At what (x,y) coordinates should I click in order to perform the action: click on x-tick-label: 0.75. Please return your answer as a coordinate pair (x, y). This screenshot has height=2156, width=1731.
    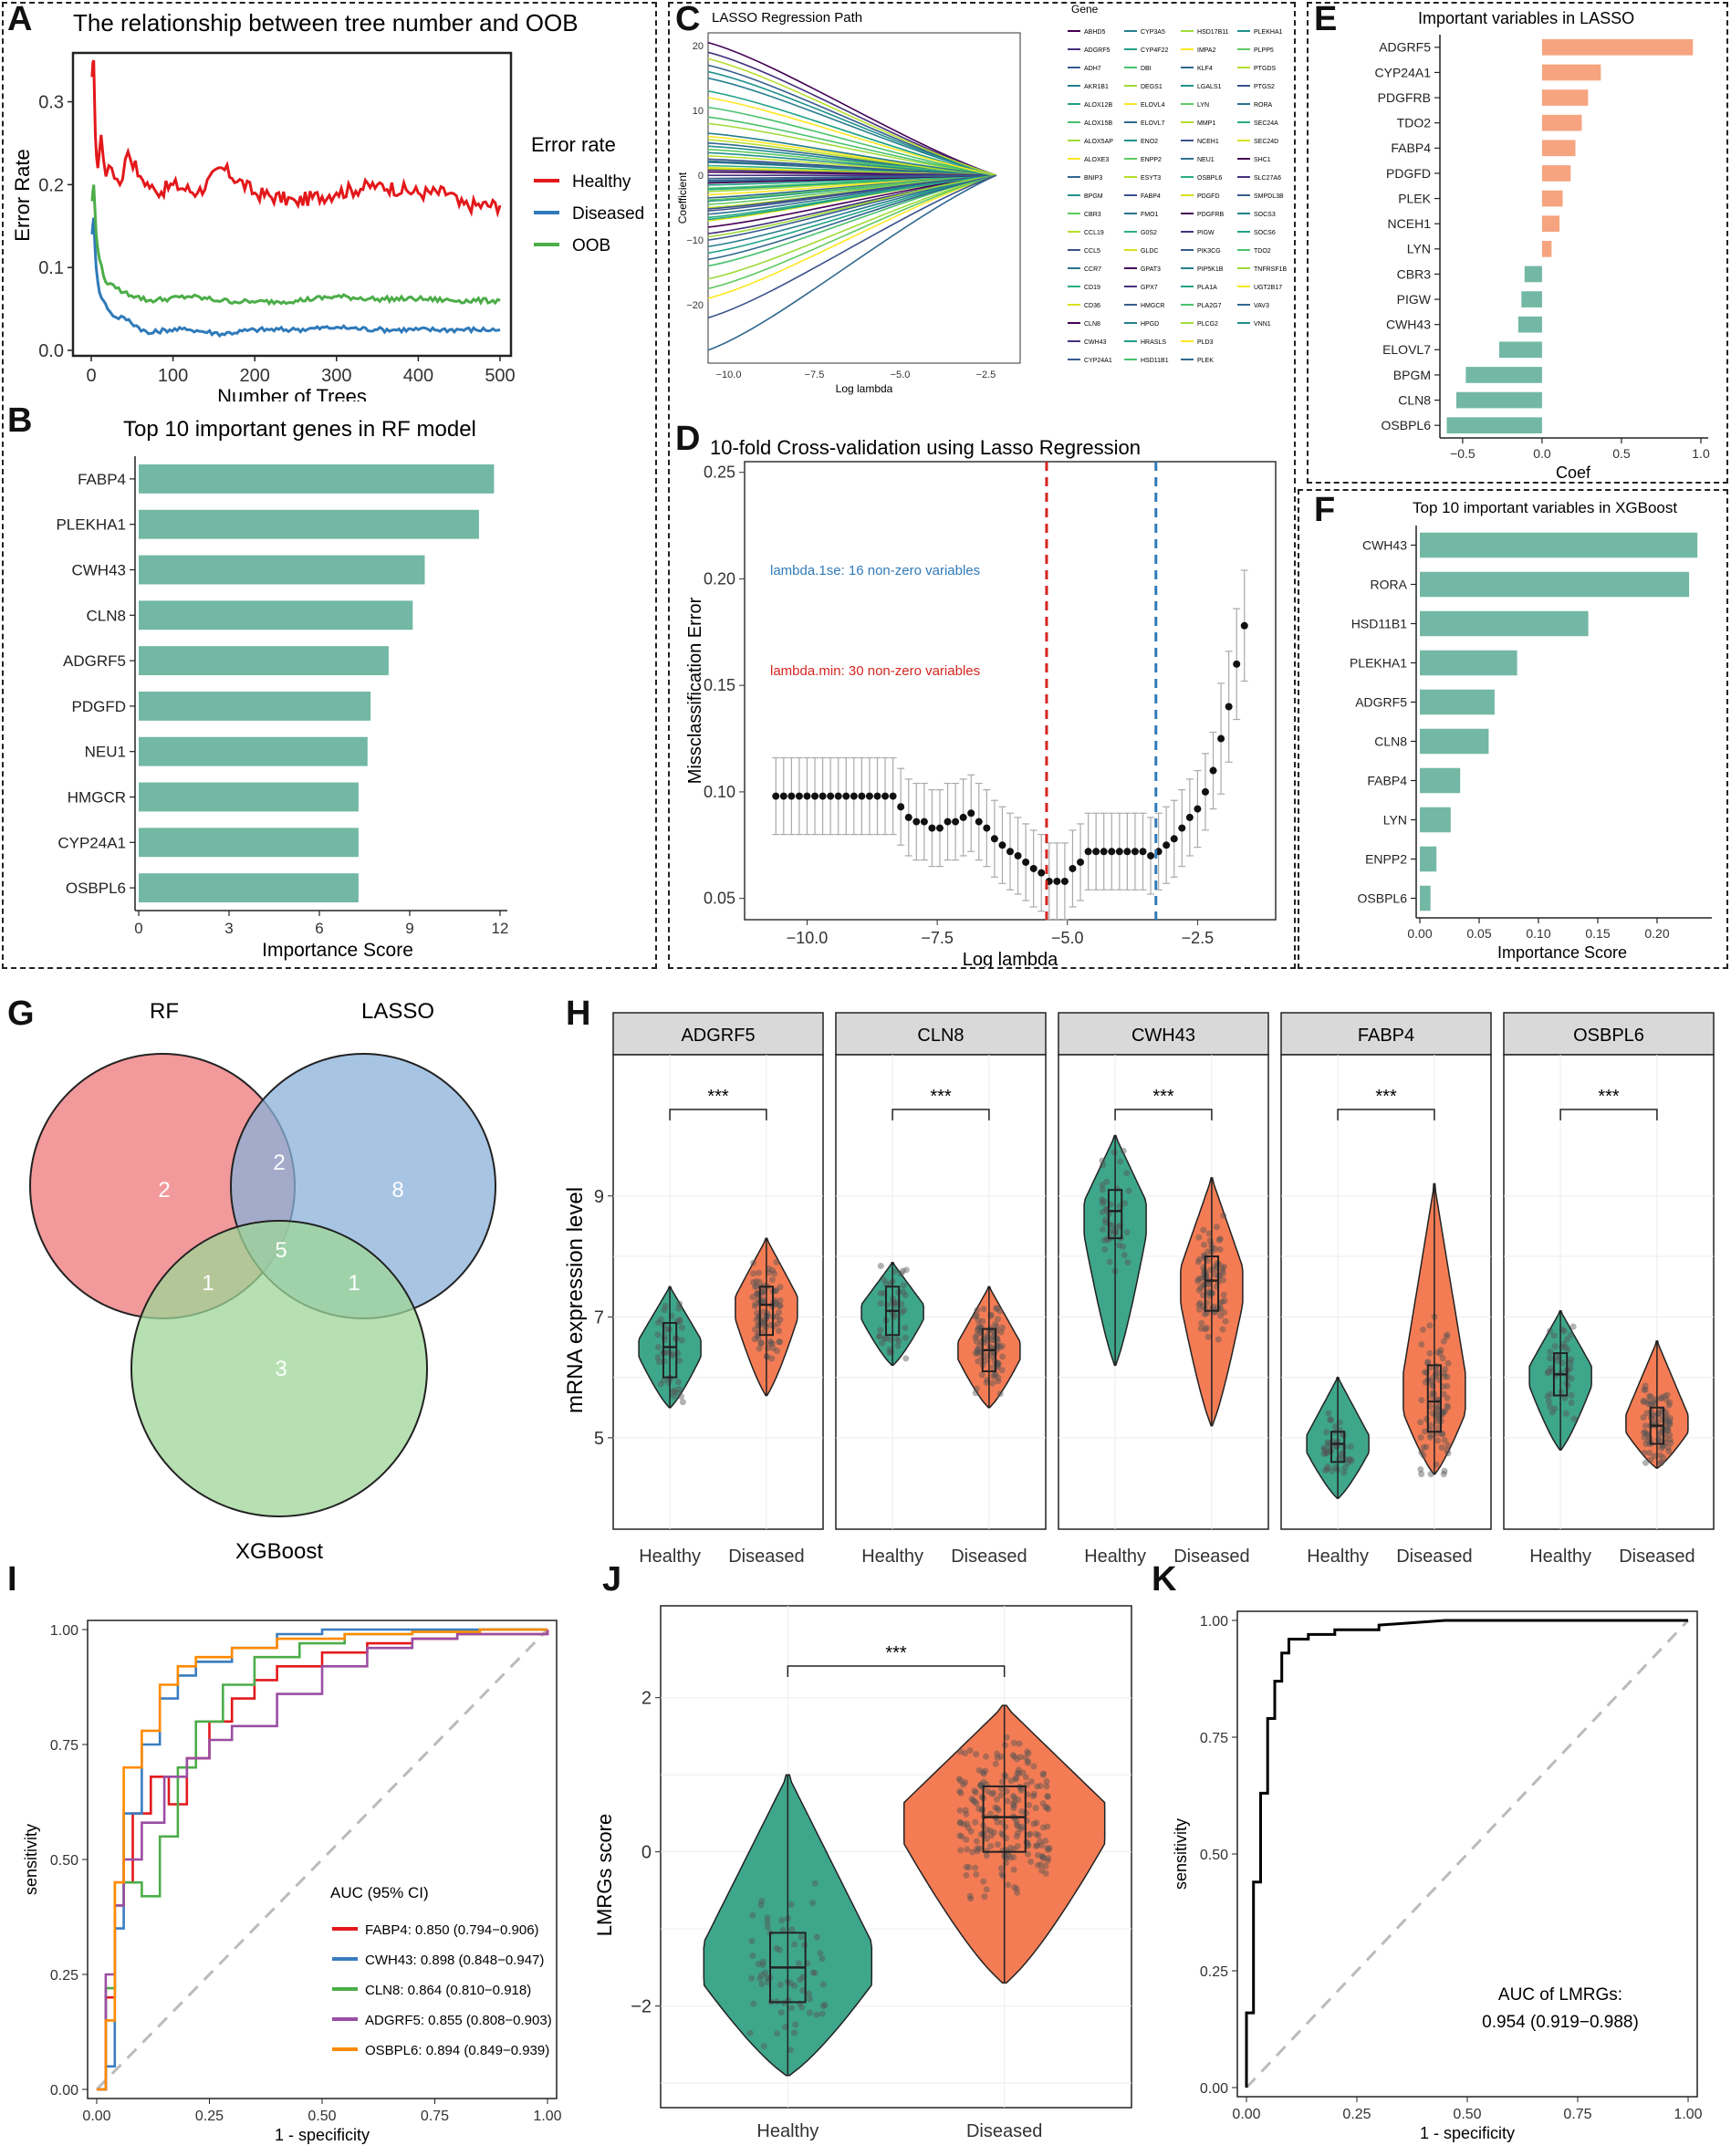
    Looking at the image, I should click on (435, 2117).